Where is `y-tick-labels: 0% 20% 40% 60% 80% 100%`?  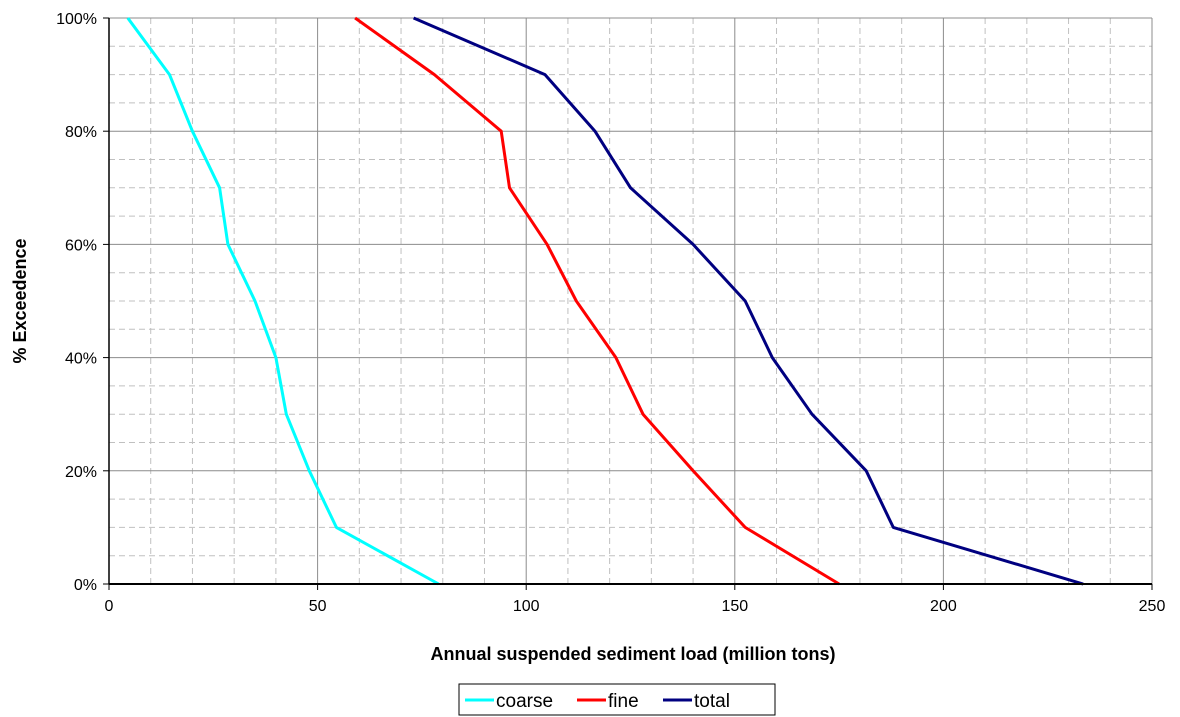 y-tick-labels: 0% 20% 40% 60% 80% 100% is located at coordinates (76, 302).